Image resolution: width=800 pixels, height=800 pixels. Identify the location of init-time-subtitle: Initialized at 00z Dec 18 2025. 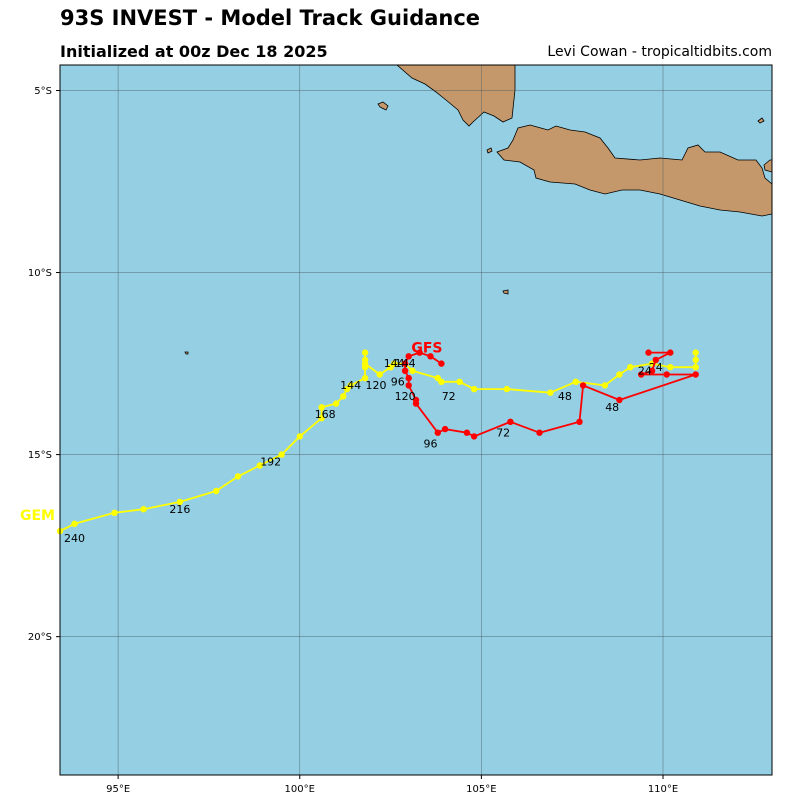
(194, 51).